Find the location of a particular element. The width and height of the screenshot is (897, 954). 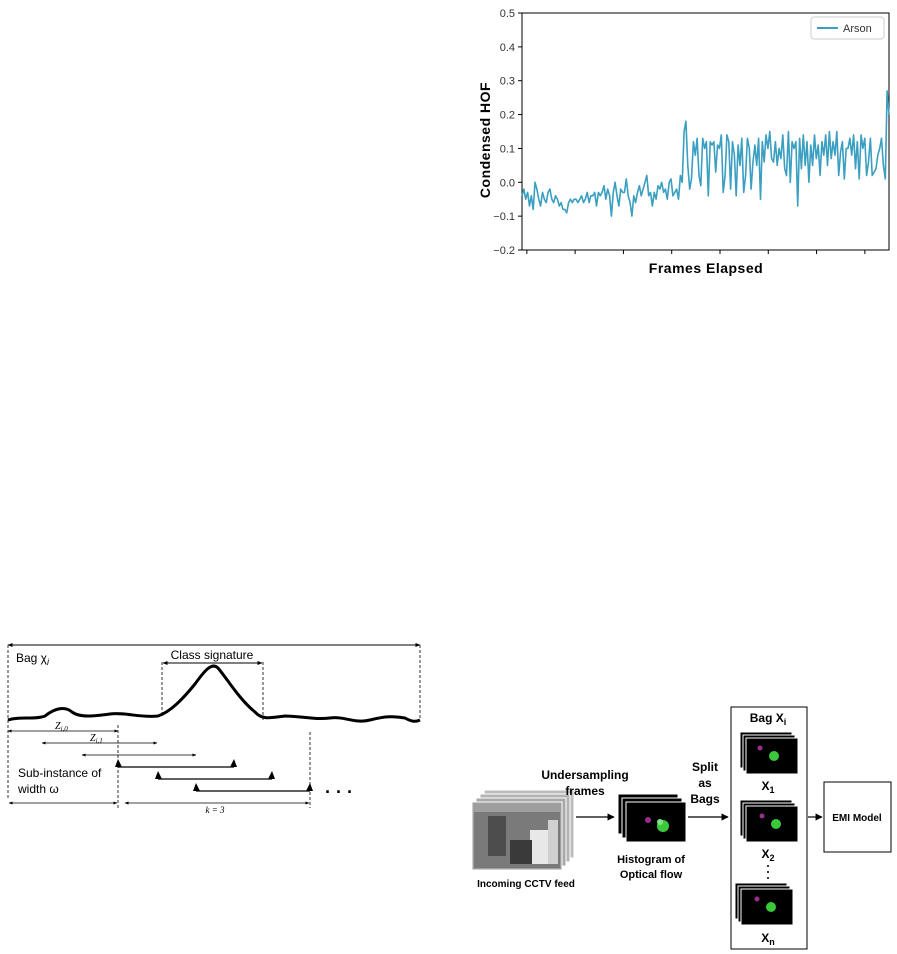

sub-instance-label-line1: Sub-instance of is located at coordinates (60, 773).